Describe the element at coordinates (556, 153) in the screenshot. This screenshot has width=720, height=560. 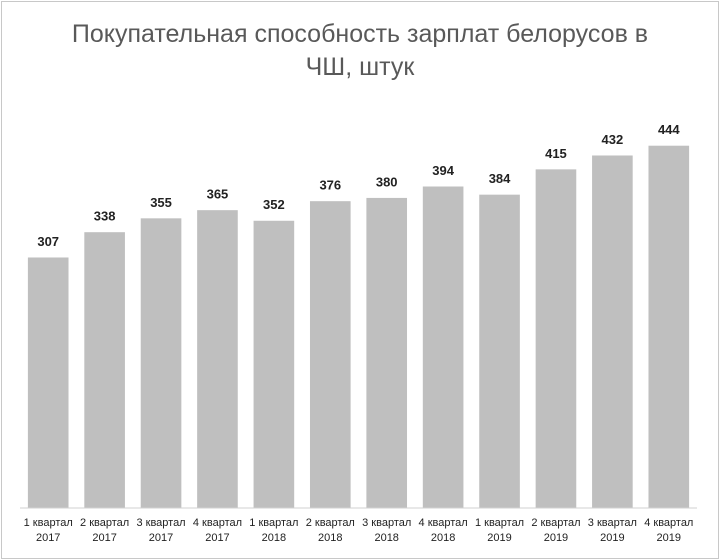
I see `value-label: 415` at that location.